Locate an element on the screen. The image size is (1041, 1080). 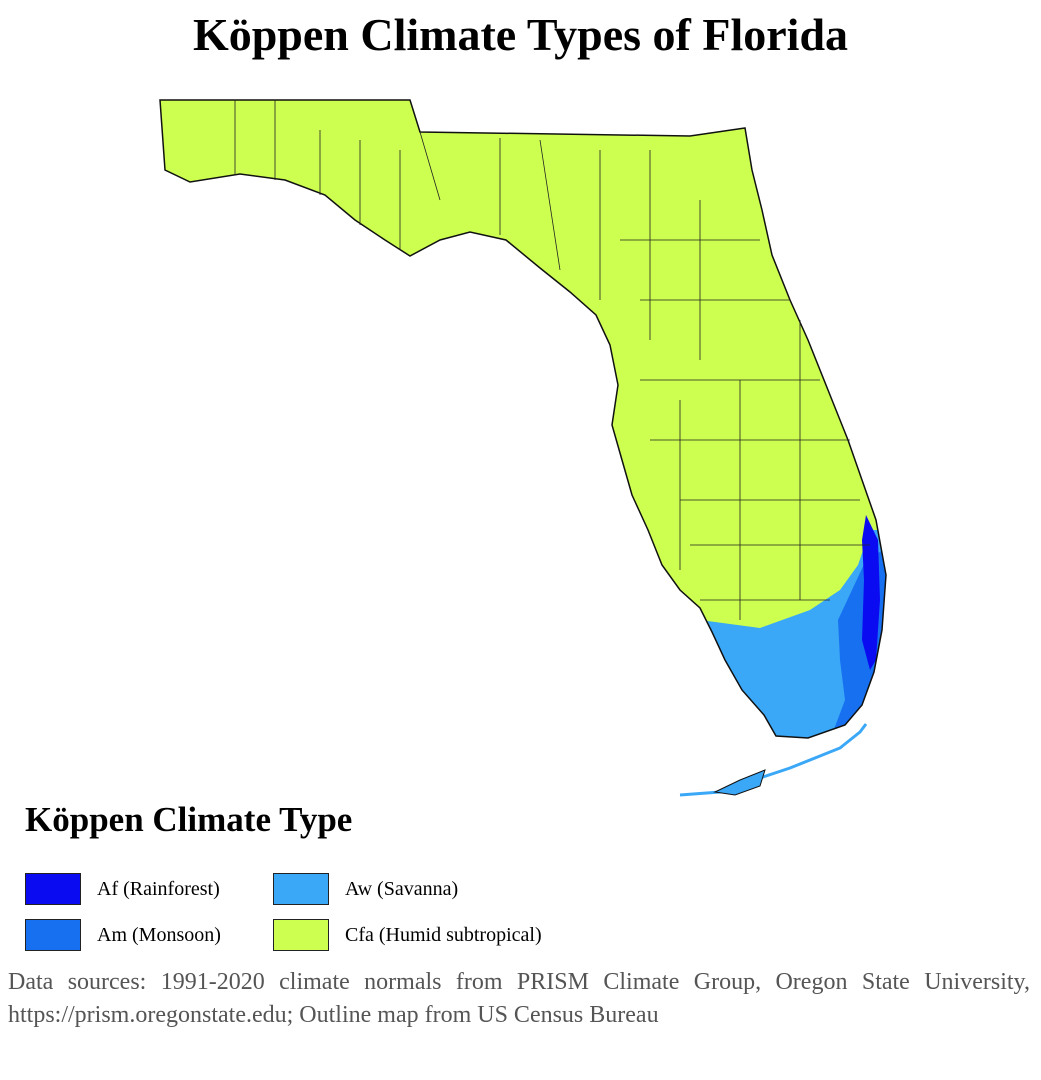
legend-item: Aw (Savanna) is located at coordinates (365, 889).